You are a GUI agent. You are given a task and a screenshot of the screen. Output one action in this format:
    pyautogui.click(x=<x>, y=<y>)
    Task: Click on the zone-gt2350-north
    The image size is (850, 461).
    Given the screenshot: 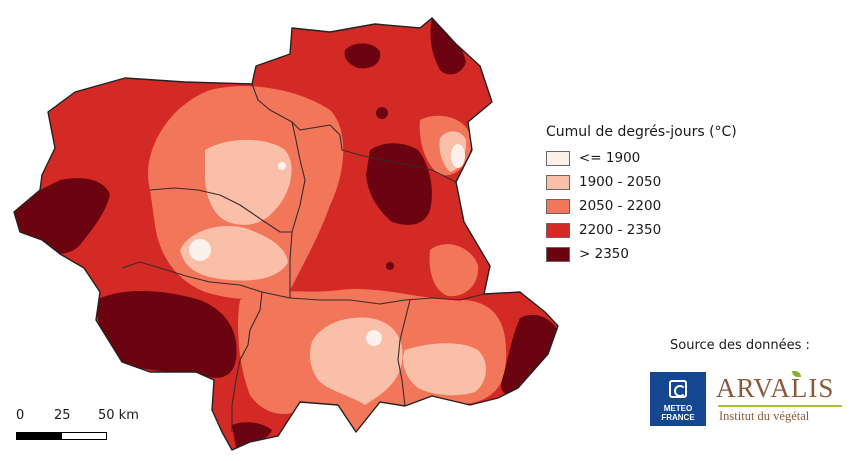 What is the action you would take?
    pyautogui.click(x=362, y=56)
    